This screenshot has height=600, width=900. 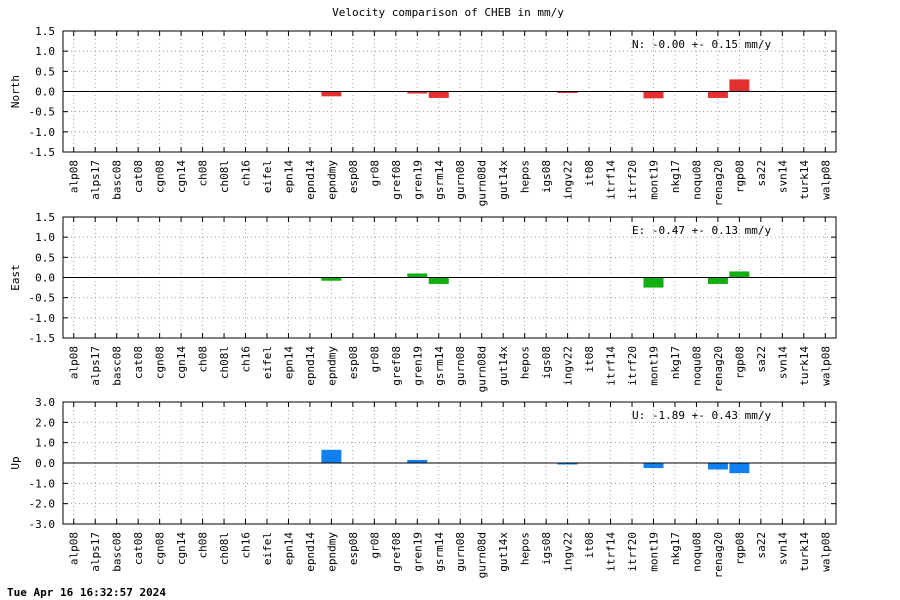 I want to click on x-tick-label: nkg17, so click(x=675, y=176).